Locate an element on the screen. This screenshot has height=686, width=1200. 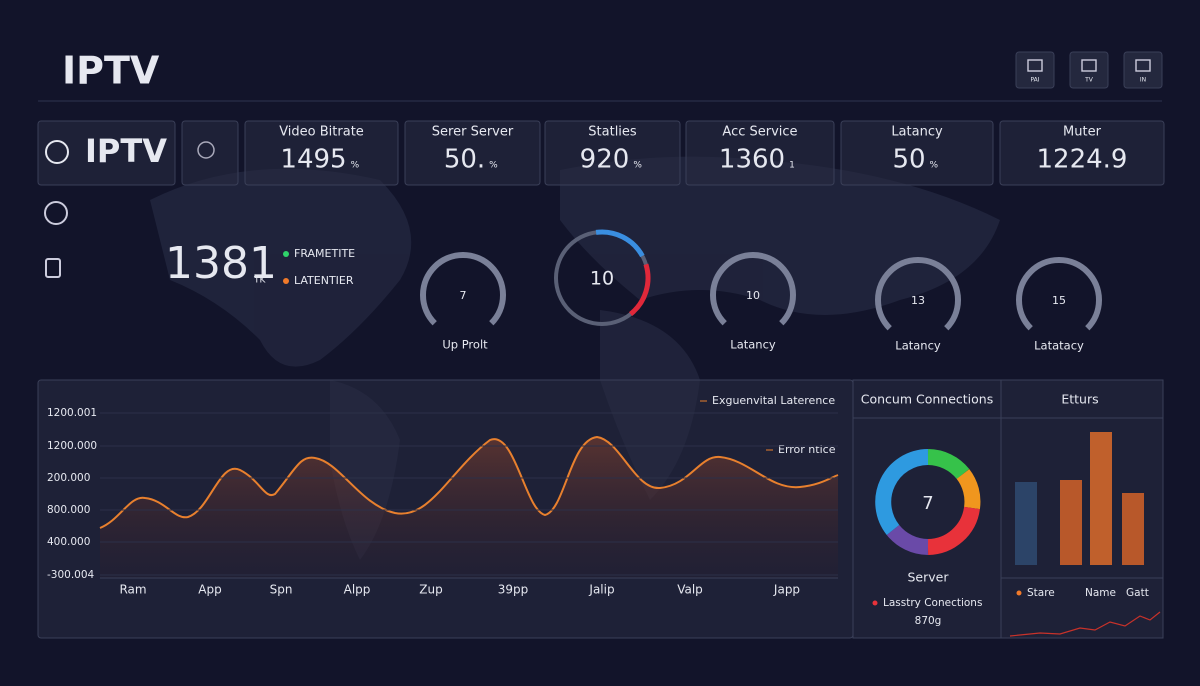
icon-card is located at coordinates (210, 153).